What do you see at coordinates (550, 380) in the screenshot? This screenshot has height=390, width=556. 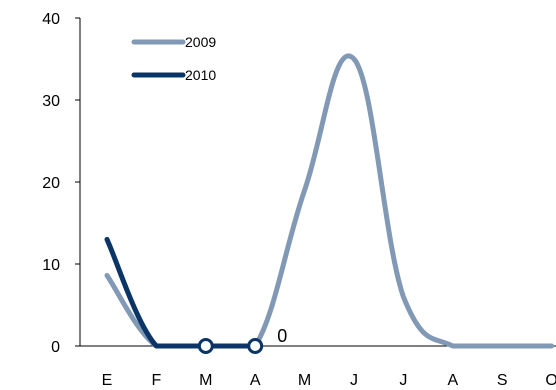 I see `x-tick-label: O` at bounding box center [550, 380].